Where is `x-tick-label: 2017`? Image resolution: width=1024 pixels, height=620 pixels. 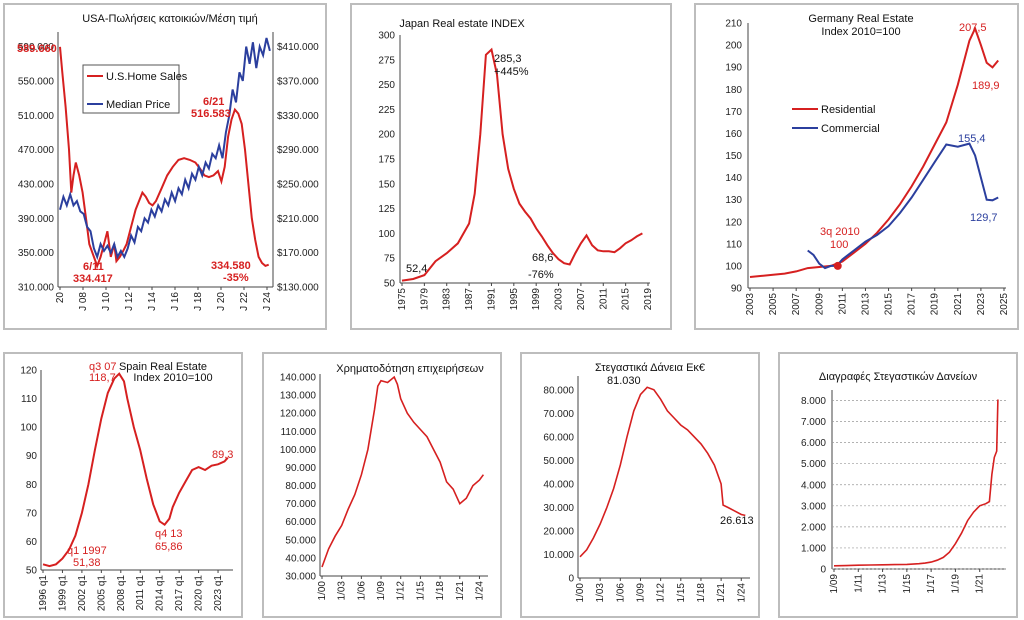 x-tick-label: 2017 is located at coordinates (912, 304).